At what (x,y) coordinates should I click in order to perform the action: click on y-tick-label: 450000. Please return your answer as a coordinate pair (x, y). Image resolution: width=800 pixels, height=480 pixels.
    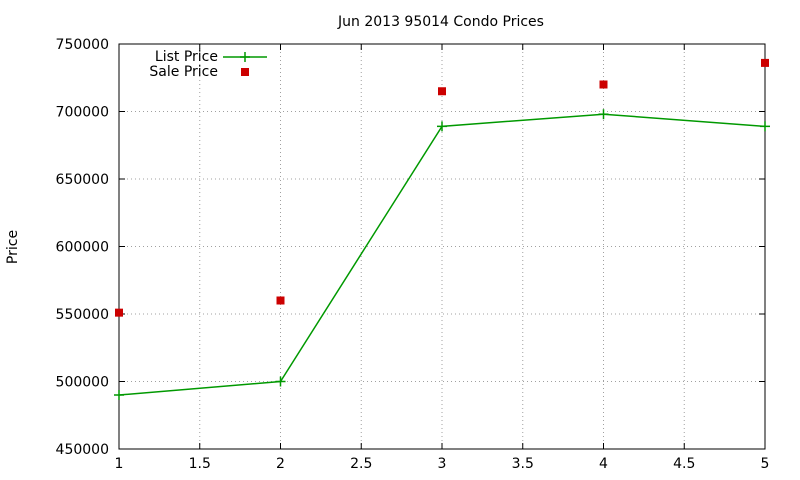
    Looking at the image, I should click on (82, 450).